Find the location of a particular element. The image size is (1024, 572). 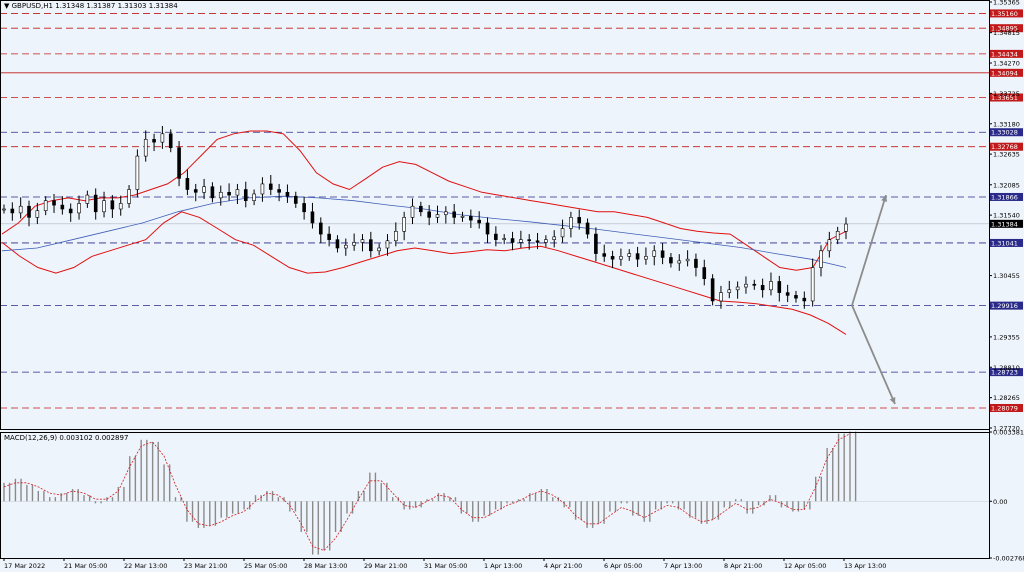

price-tick-label: 1.27720 is located at coordinates (1006, 429).